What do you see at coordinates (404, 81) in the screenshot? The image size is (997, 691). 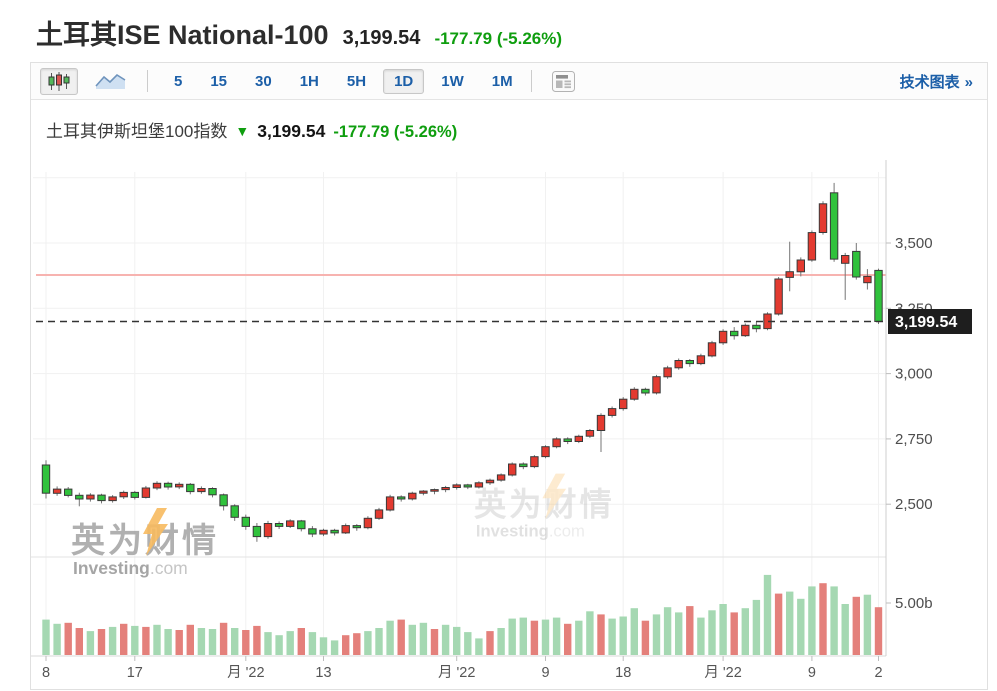 I see `interval-button-1D: 1D` at bounding box center [404, 81].